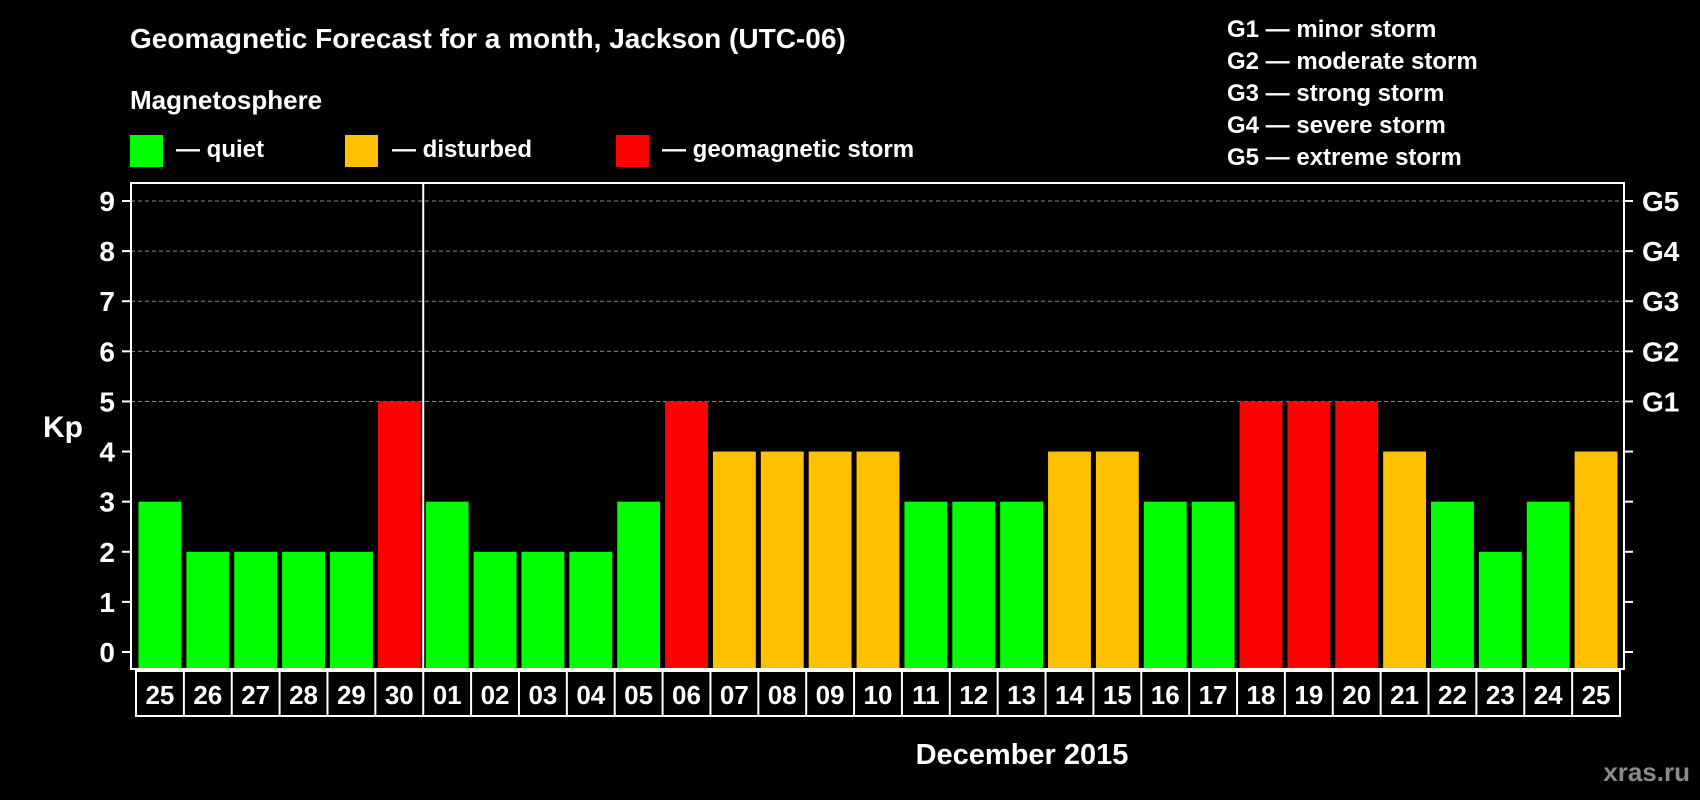 The height and width of the screenshot is (800, 1700). What do you see at coordinates (686, 695) in the screenshot?
I see `category-label-11: 06` at bounding box center [686, 695].